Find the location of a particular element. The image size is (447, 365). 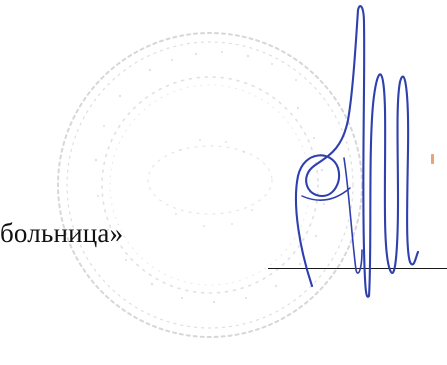

ink-mark is located at coordinates (432, 159).